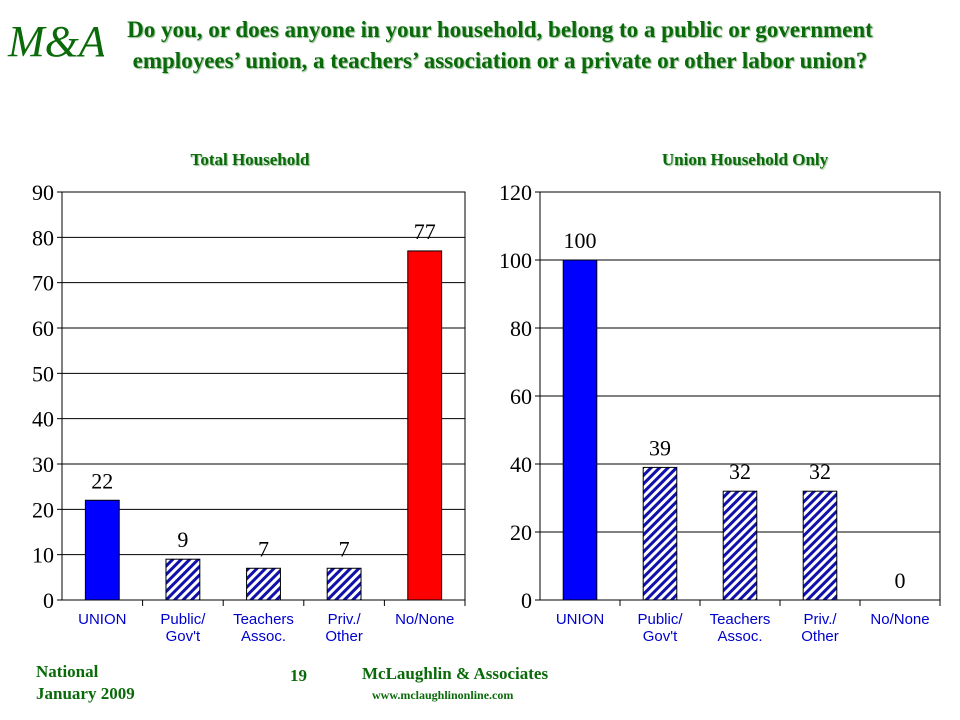 The height and width of the screenshot is (720, 960). What do you see at coordinates (43, 192) in the screenshot?
I see `y-tick-label: 90` at bounding box center [43, 192].